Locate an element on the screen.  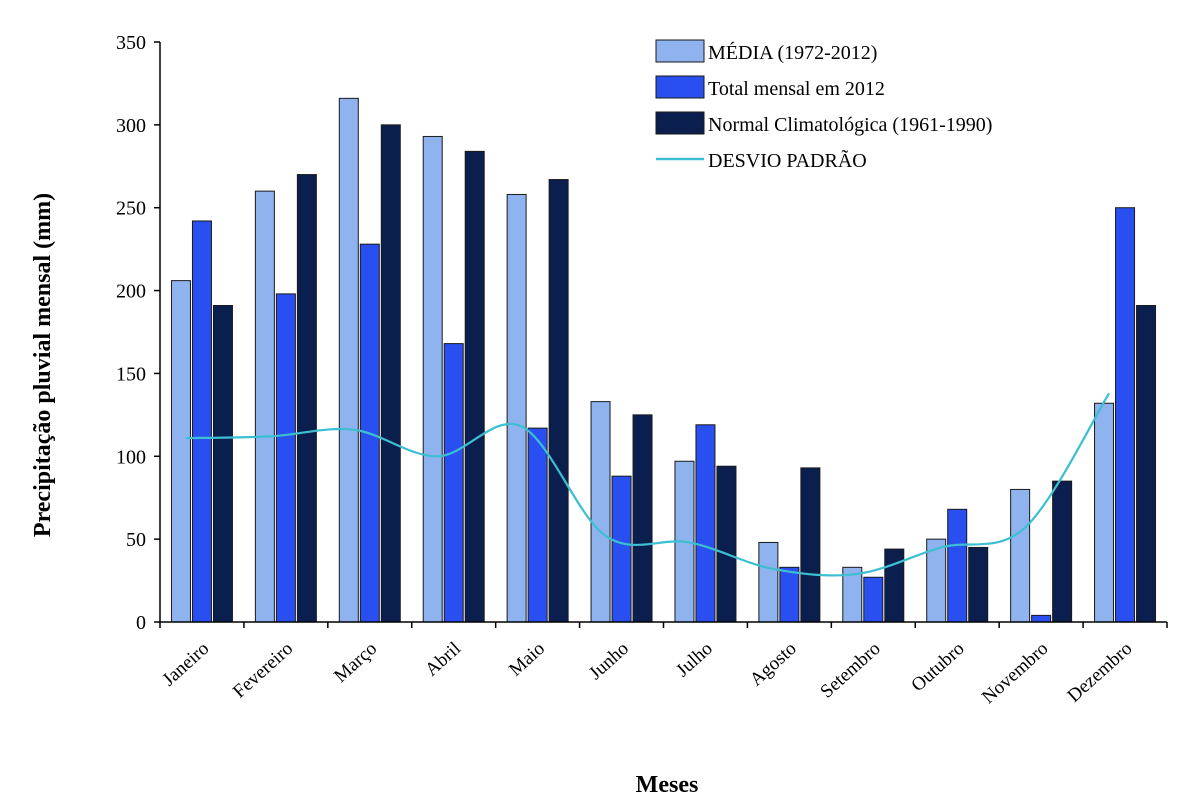
x-category-label: Junho is located at coordinates (609, 661).